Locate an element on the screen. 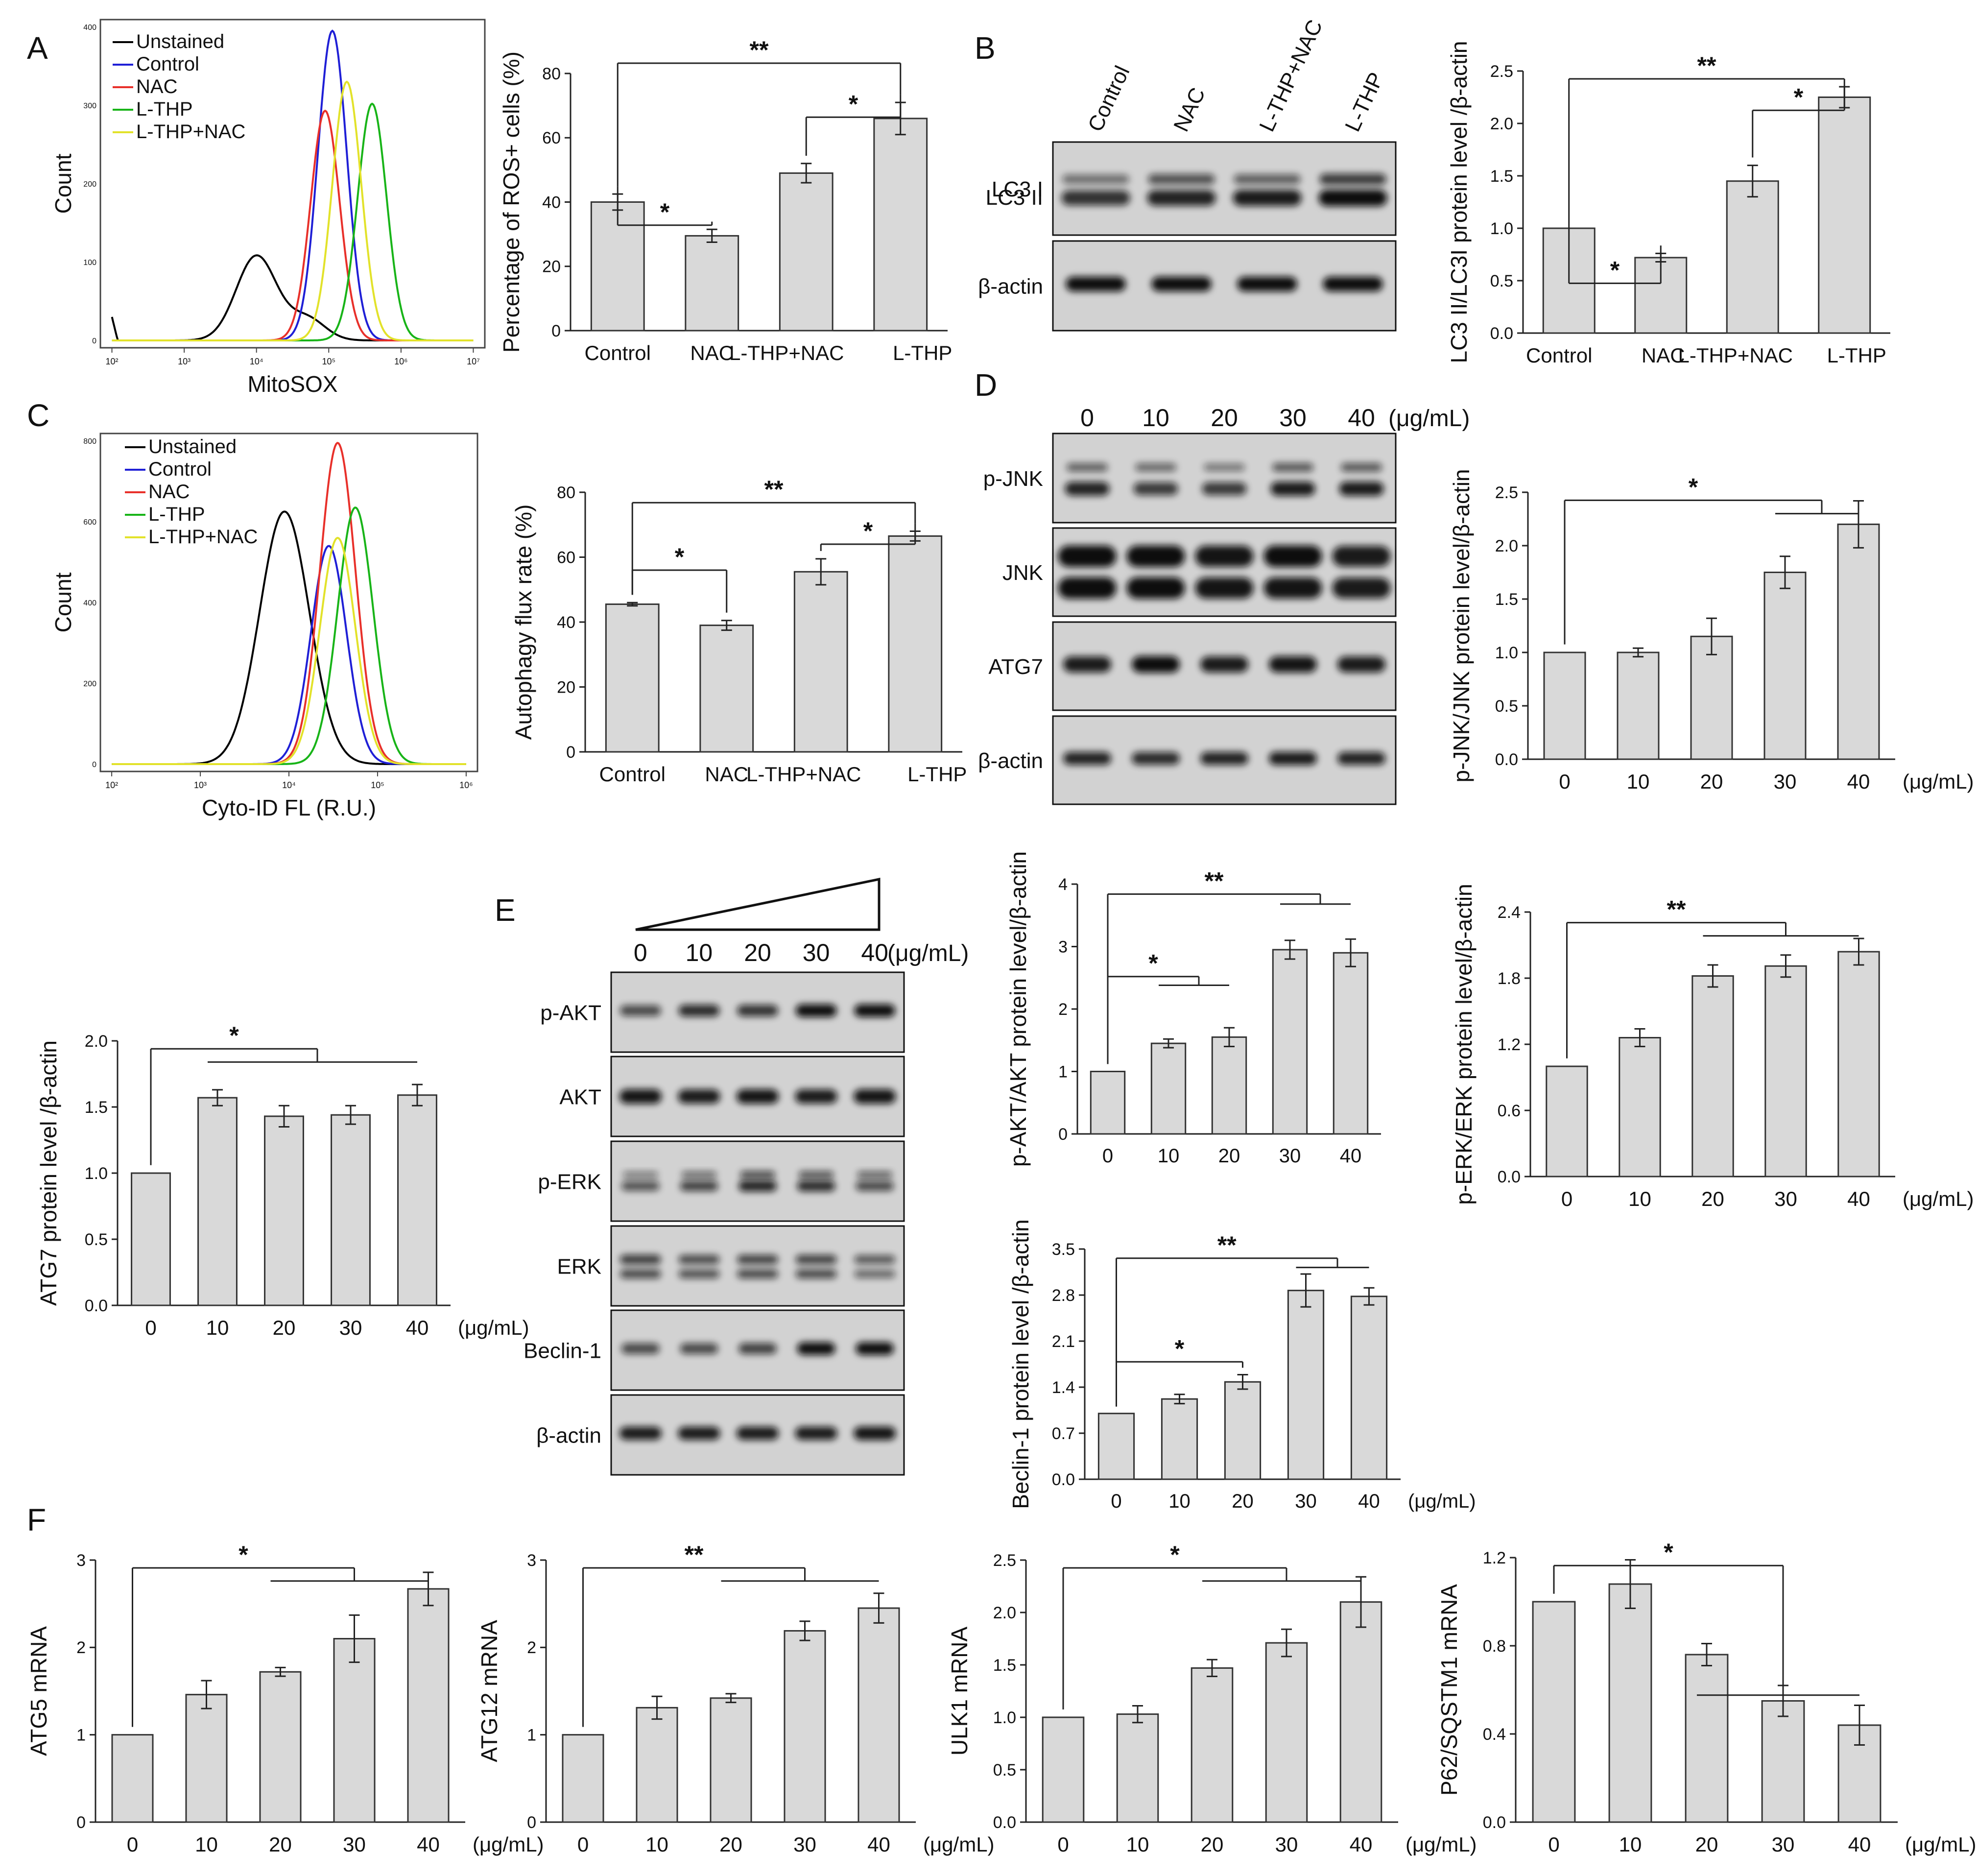  y-tick-label: 200 is located at coordinates (89, 684).